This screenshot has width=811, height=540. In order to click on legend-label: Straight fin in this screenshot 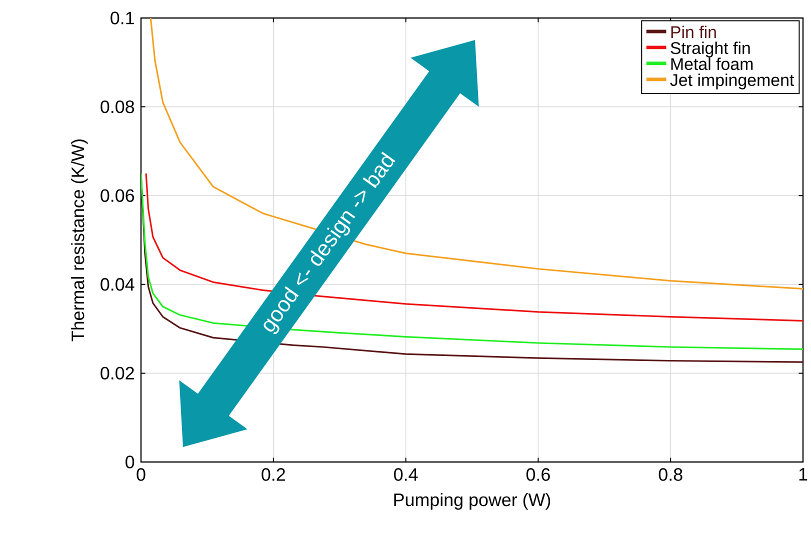, I will do `click(710, 50)`.